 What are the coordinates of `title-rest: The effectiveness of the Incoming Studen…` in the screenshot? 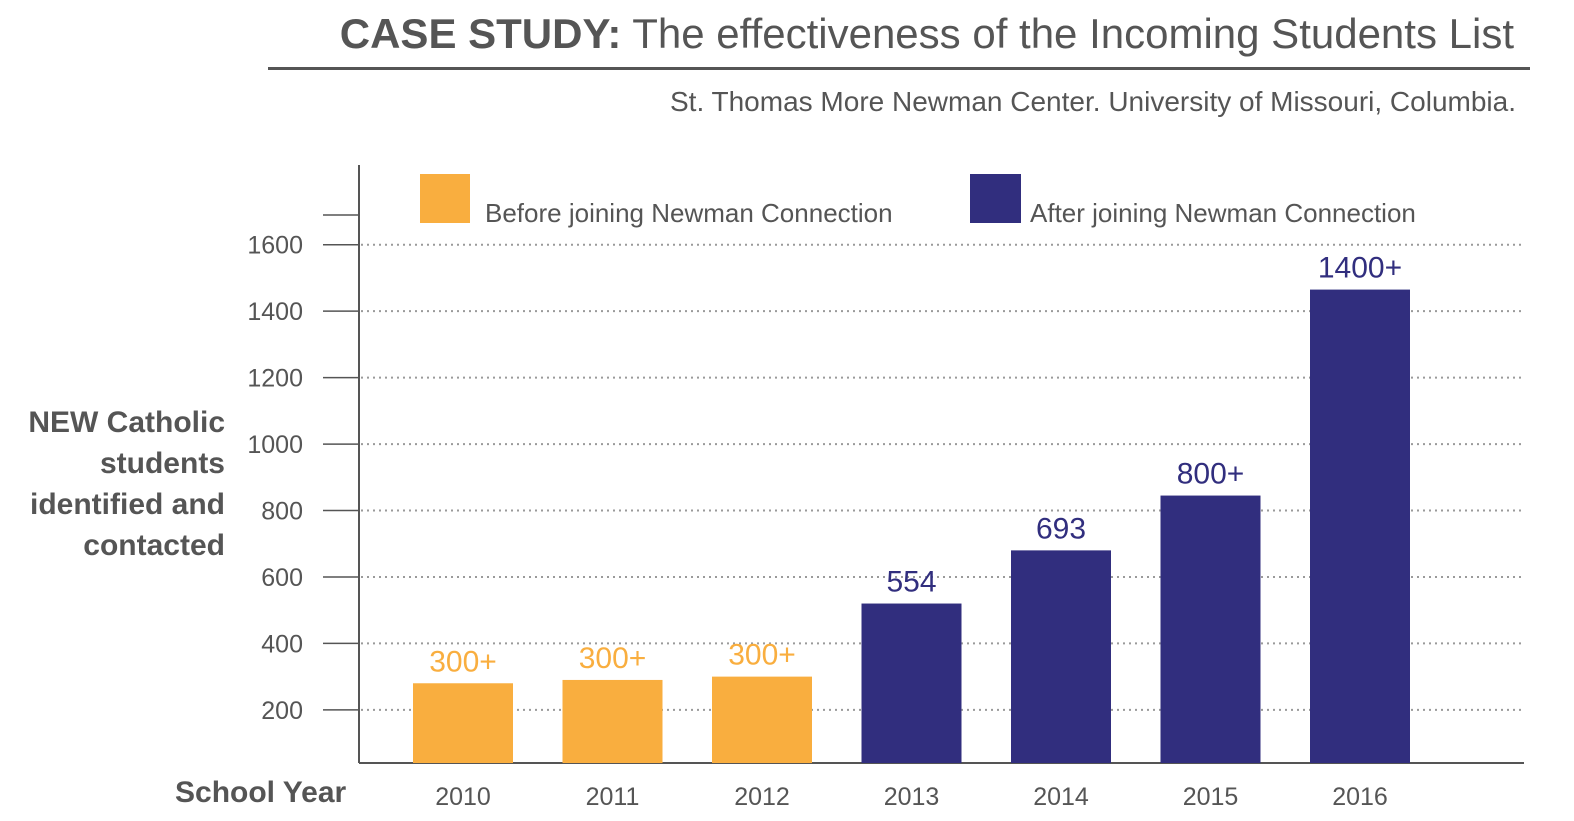 It's located at (1067, 33).